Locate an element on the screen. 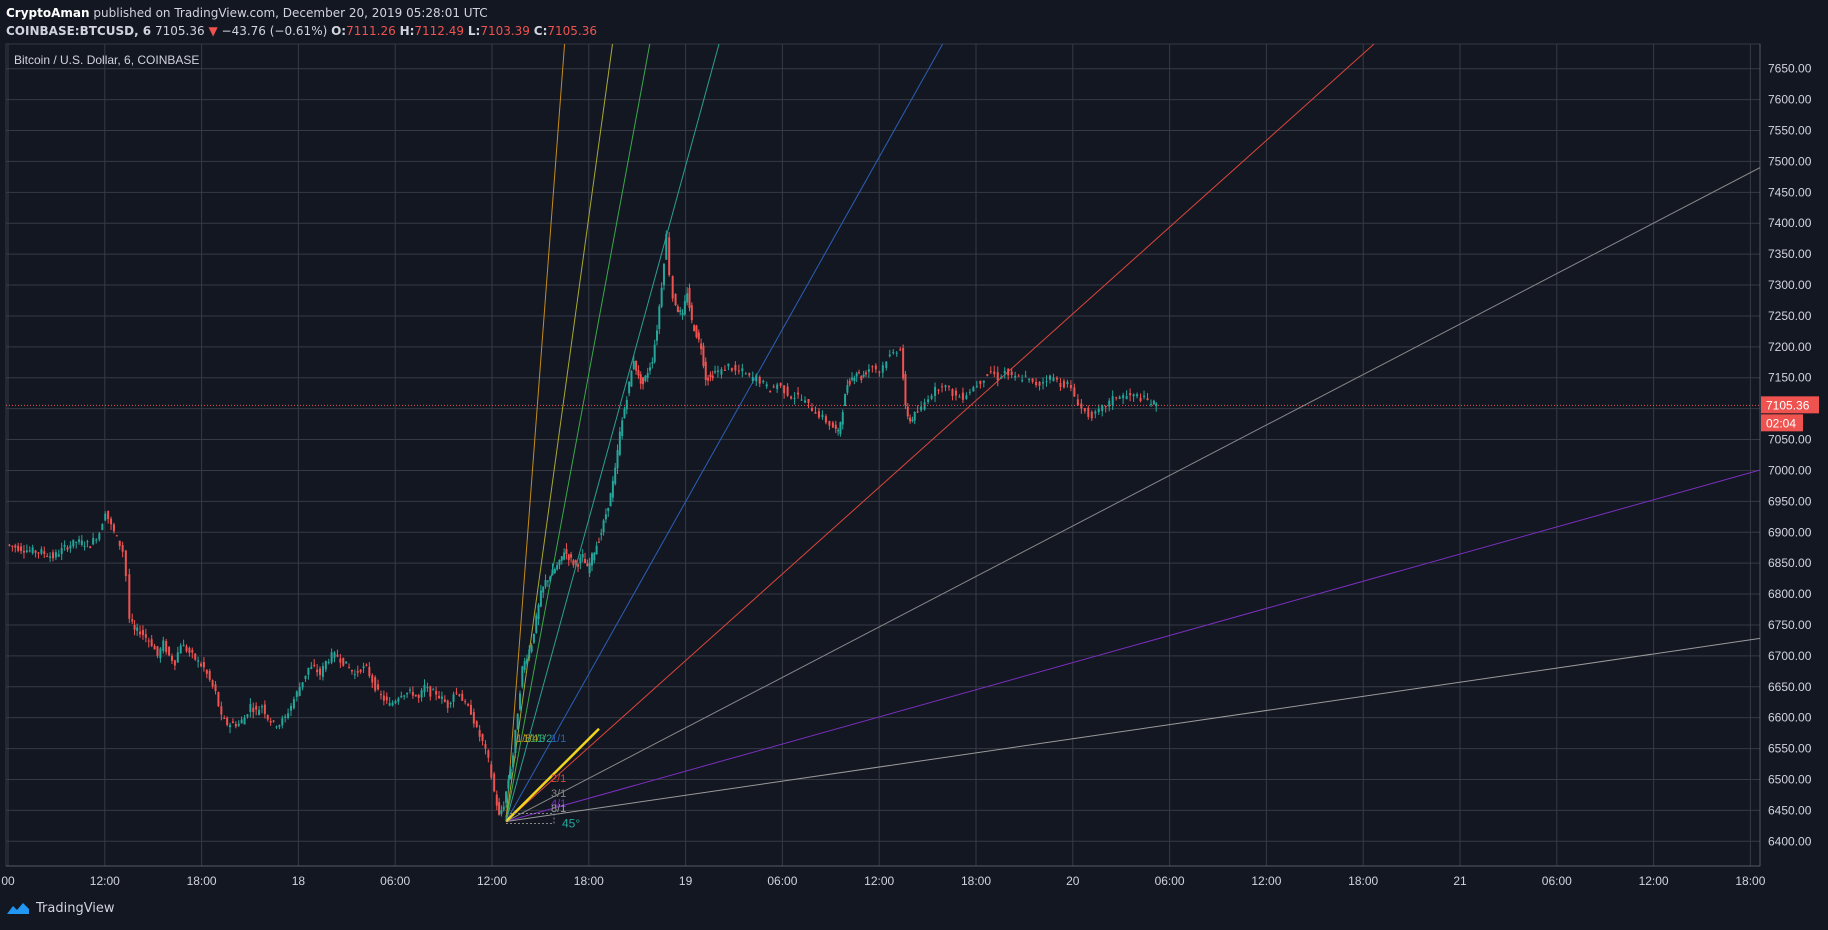 Image resolution: width=1828 pixels, height=930 pixels. y-tick-label: 6500.00 is located at coordinates (1790, 779).